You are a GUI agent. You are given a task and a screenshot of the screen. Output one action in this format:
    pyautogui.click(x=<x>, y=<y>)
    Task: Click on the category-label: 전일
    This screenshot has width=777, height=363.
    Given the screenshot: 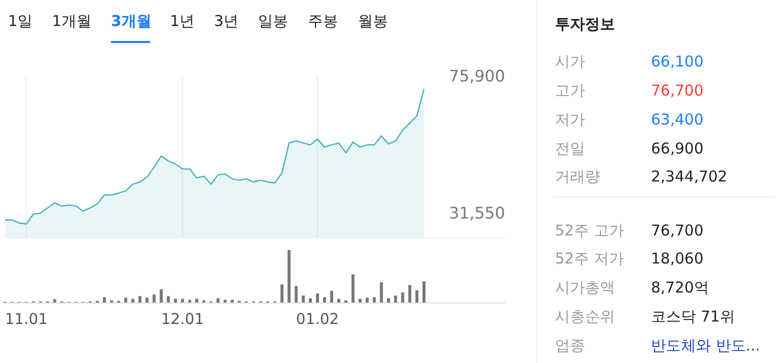 What is the action you would take?
    pyautogui.click(x=570, y=148)
    